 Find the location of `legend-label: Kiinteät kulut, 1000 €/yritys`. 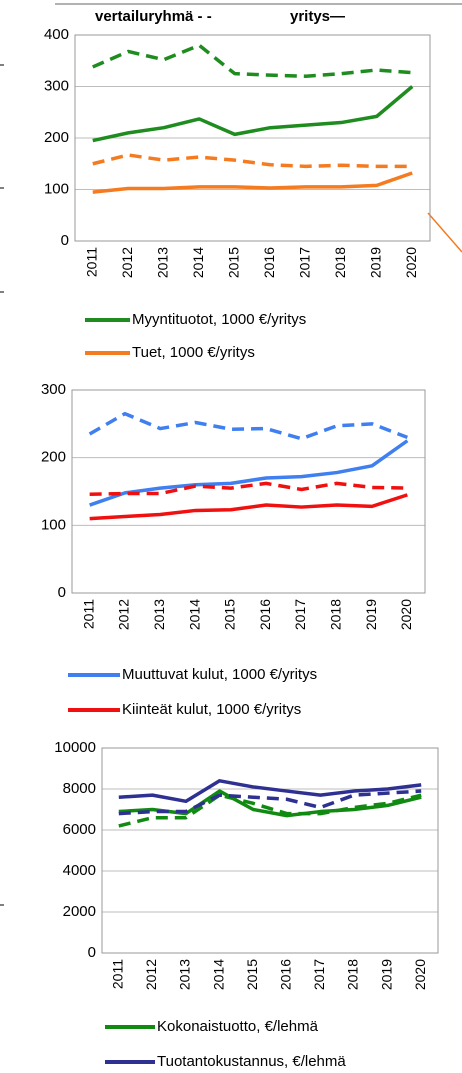

legend-label: Kiinteät kulut, 1000 €/yritys is located at coordinates (211, 709).